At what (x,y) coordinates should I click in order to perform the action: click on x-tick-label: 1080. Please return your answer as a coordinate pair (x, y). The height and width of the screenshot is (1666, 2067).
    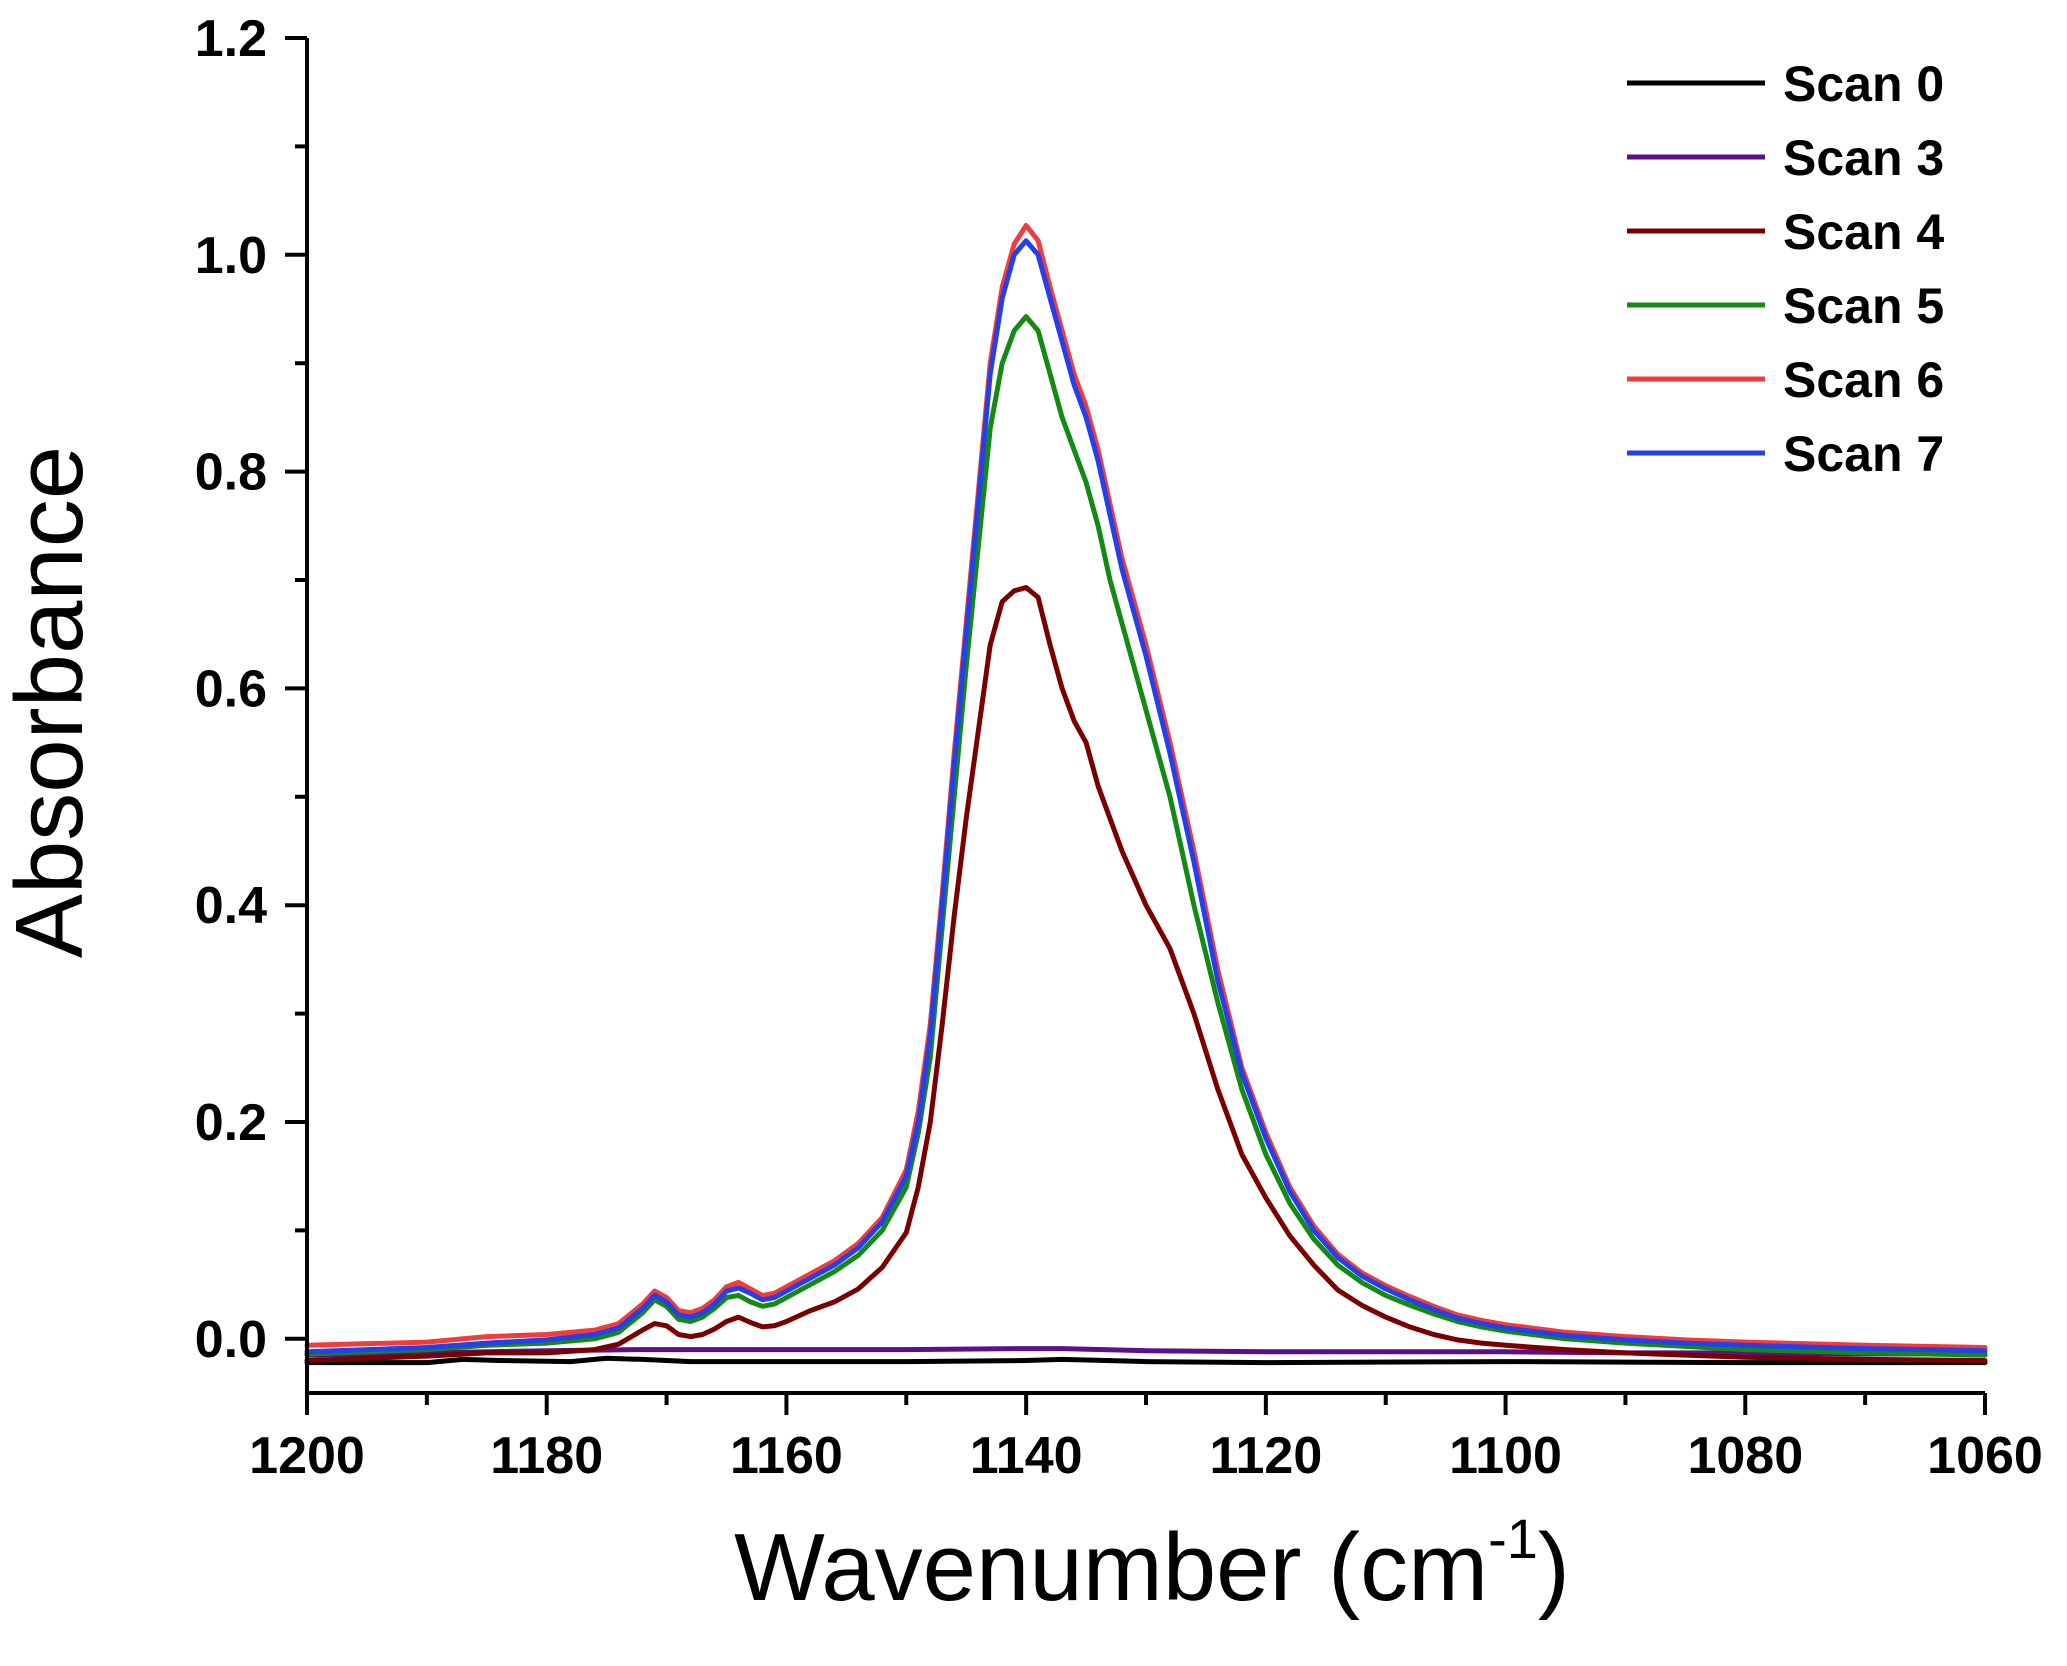
    Looking at the image, I should click on (1745, 1456).